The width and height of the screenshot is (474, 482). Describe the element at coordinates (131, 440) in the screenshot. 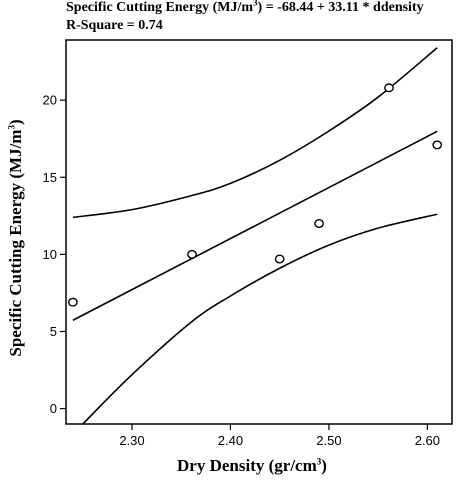

I see `x-tick-label: 2.30` at that location.